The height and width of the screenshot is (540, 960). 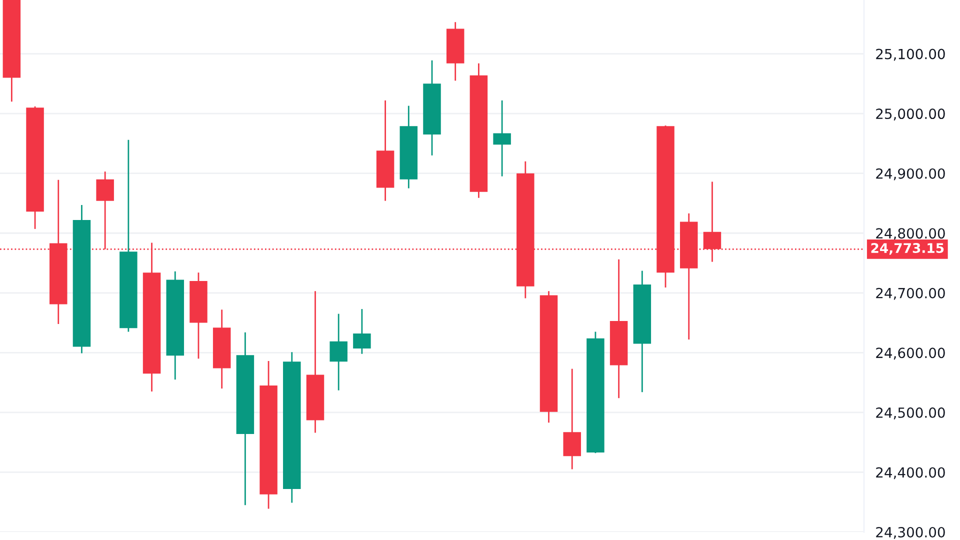 I want to click on y-tick-label: 24,500.00, so click(x=910, y=413).